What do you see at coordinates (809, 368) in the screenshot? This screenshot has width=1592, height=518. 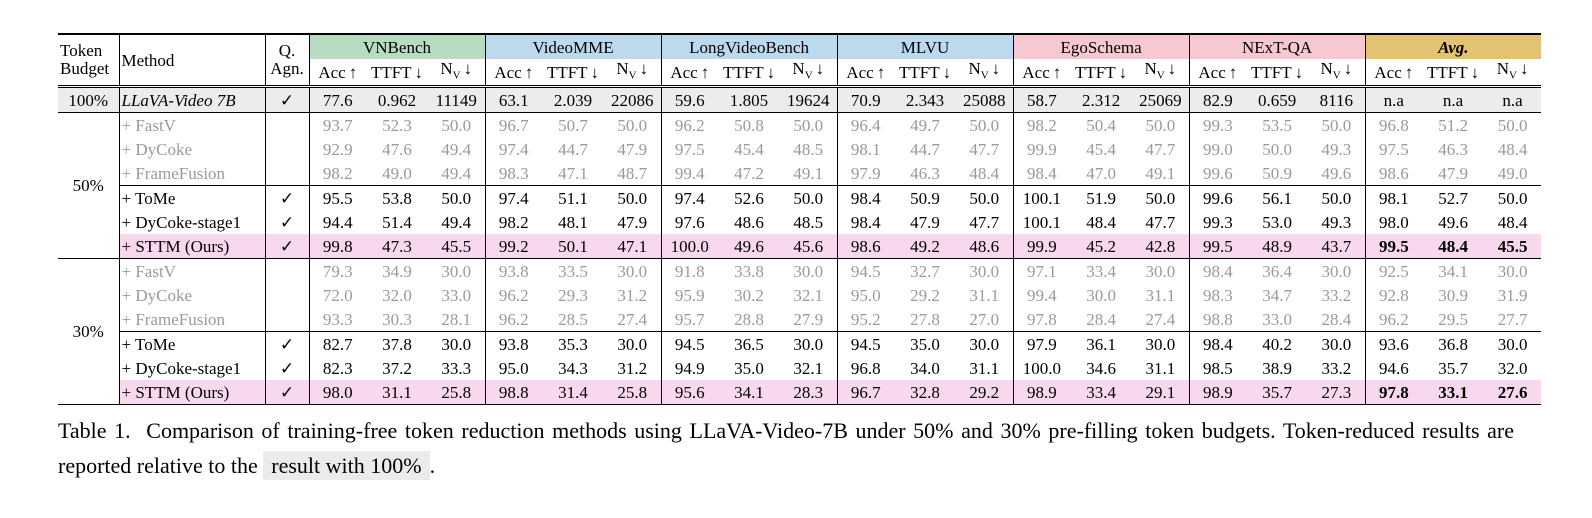 I see `value-cell: 32.1` at bounding box center [809, 368].